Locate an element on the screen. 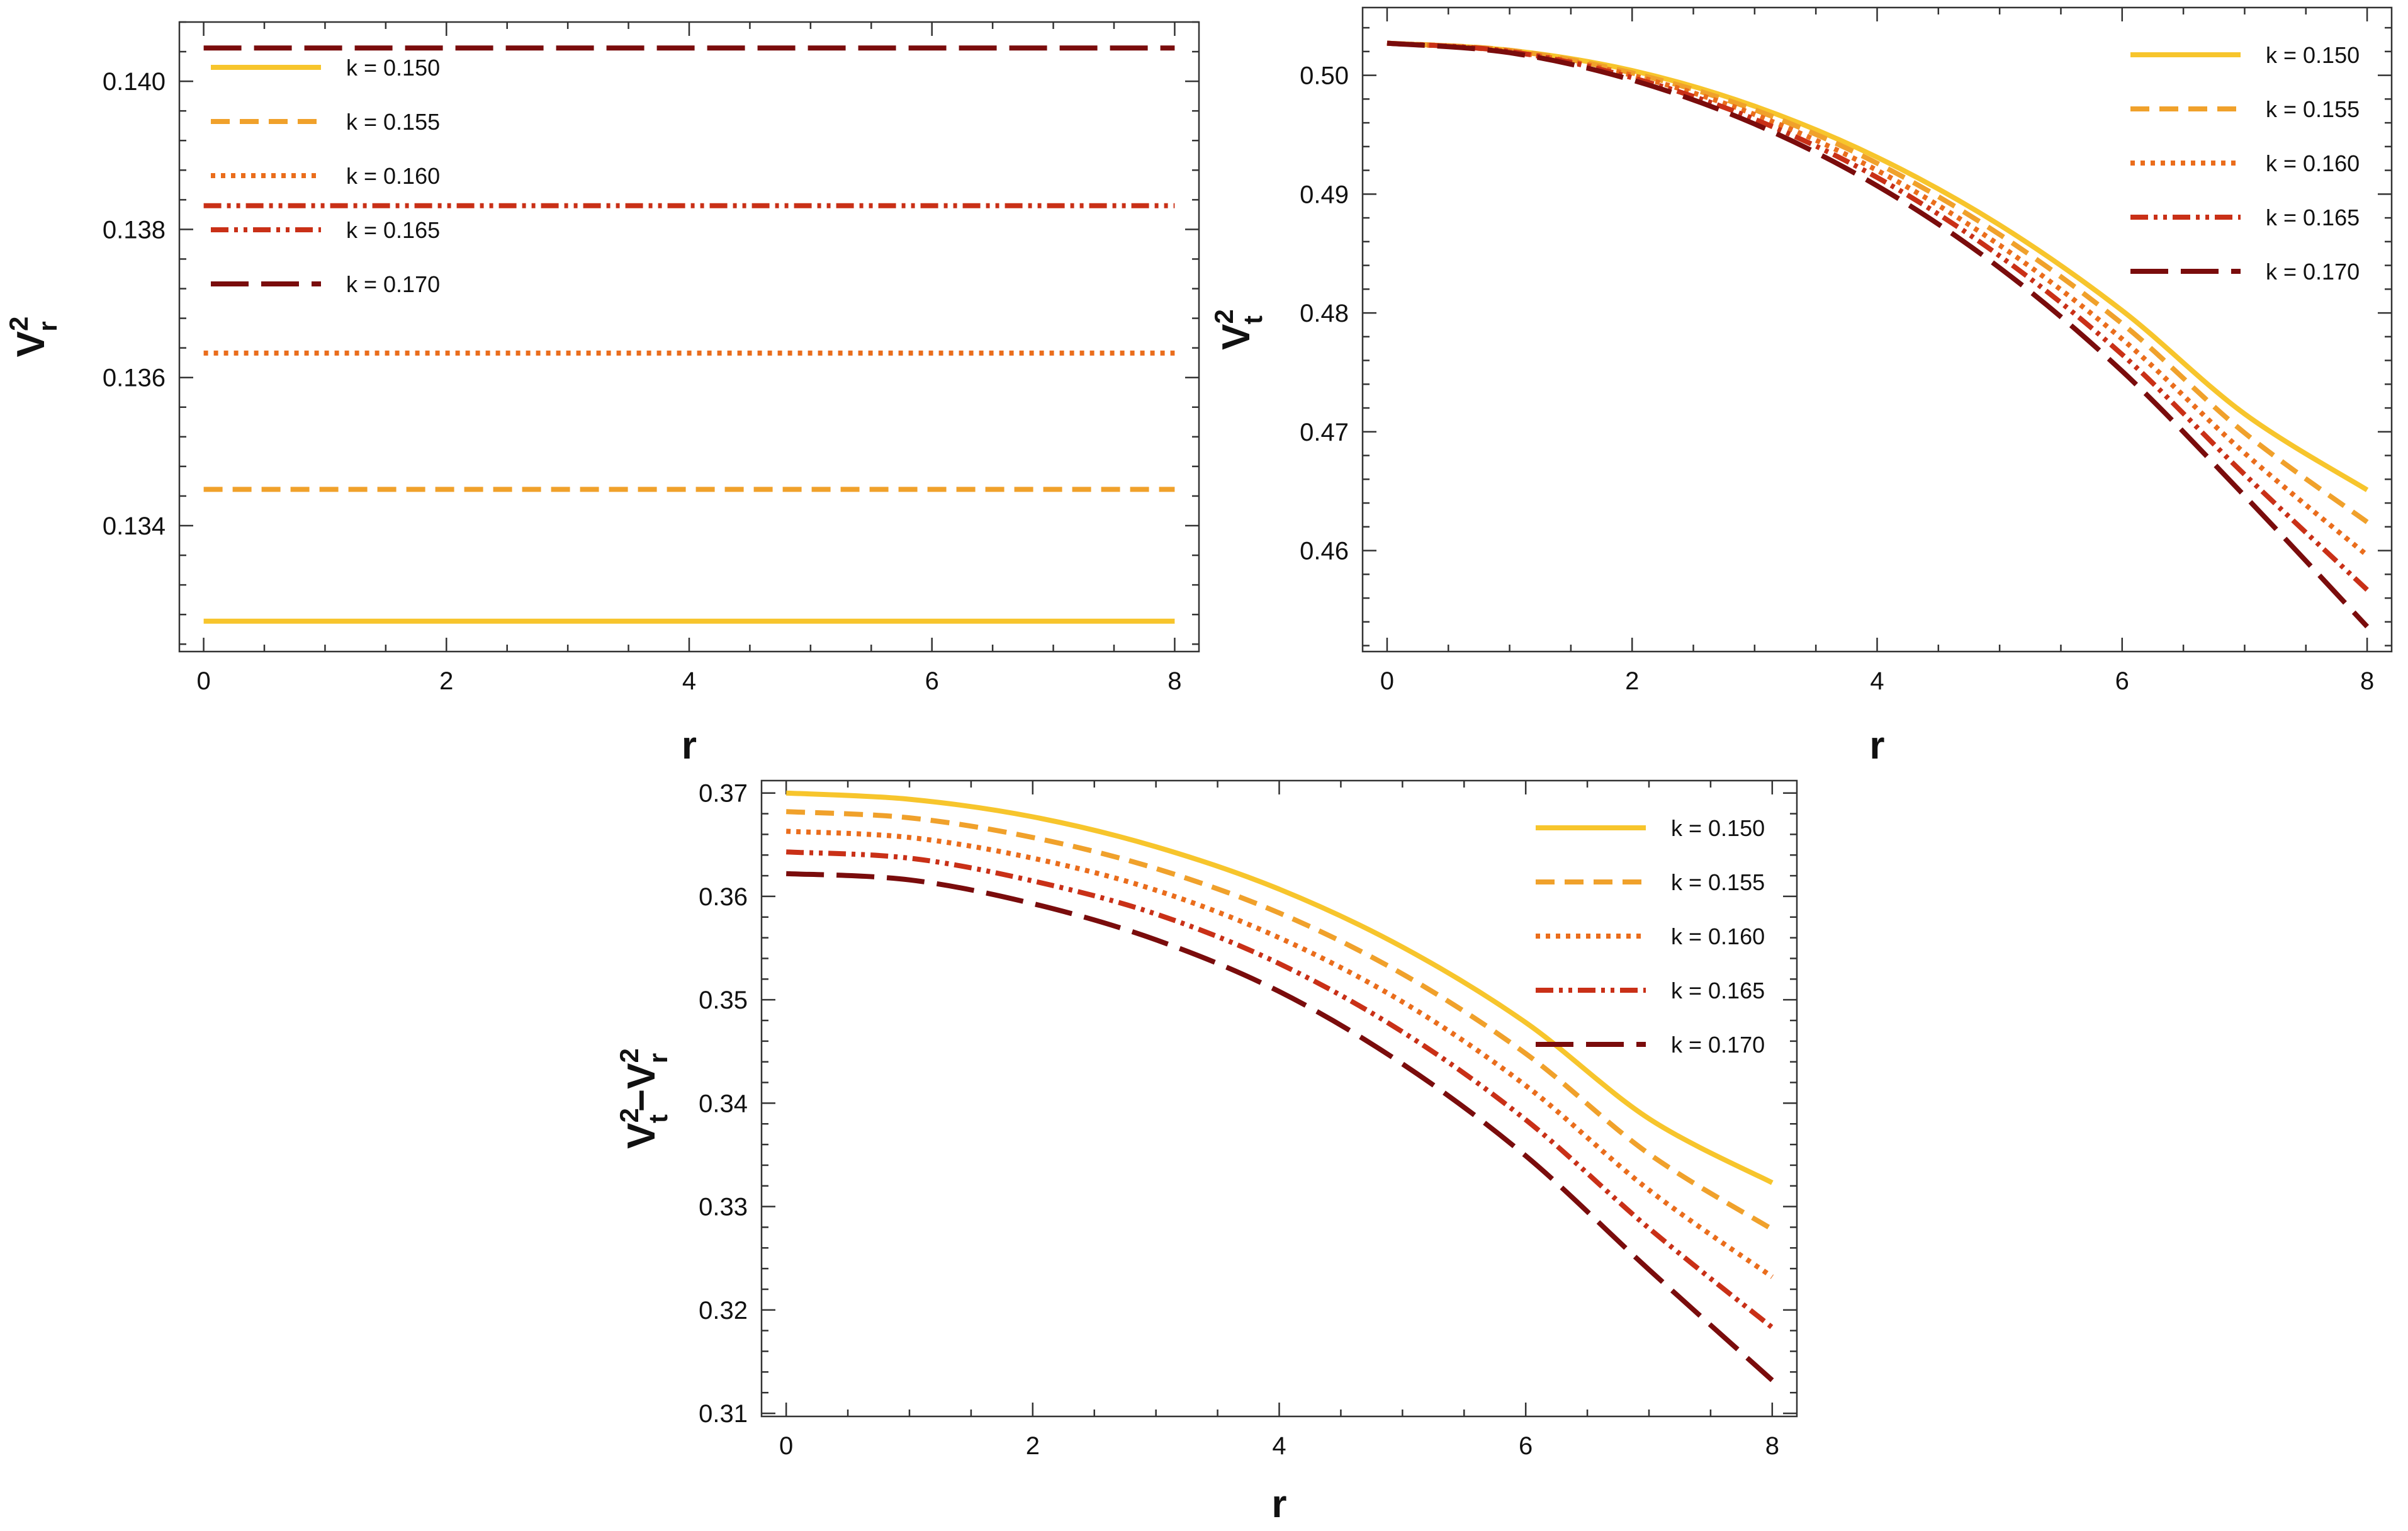 Image resolution: width=2408 pixels, height=1531 pixels. y-tick-label: 0.50 is located at coordinates (1324, 76).